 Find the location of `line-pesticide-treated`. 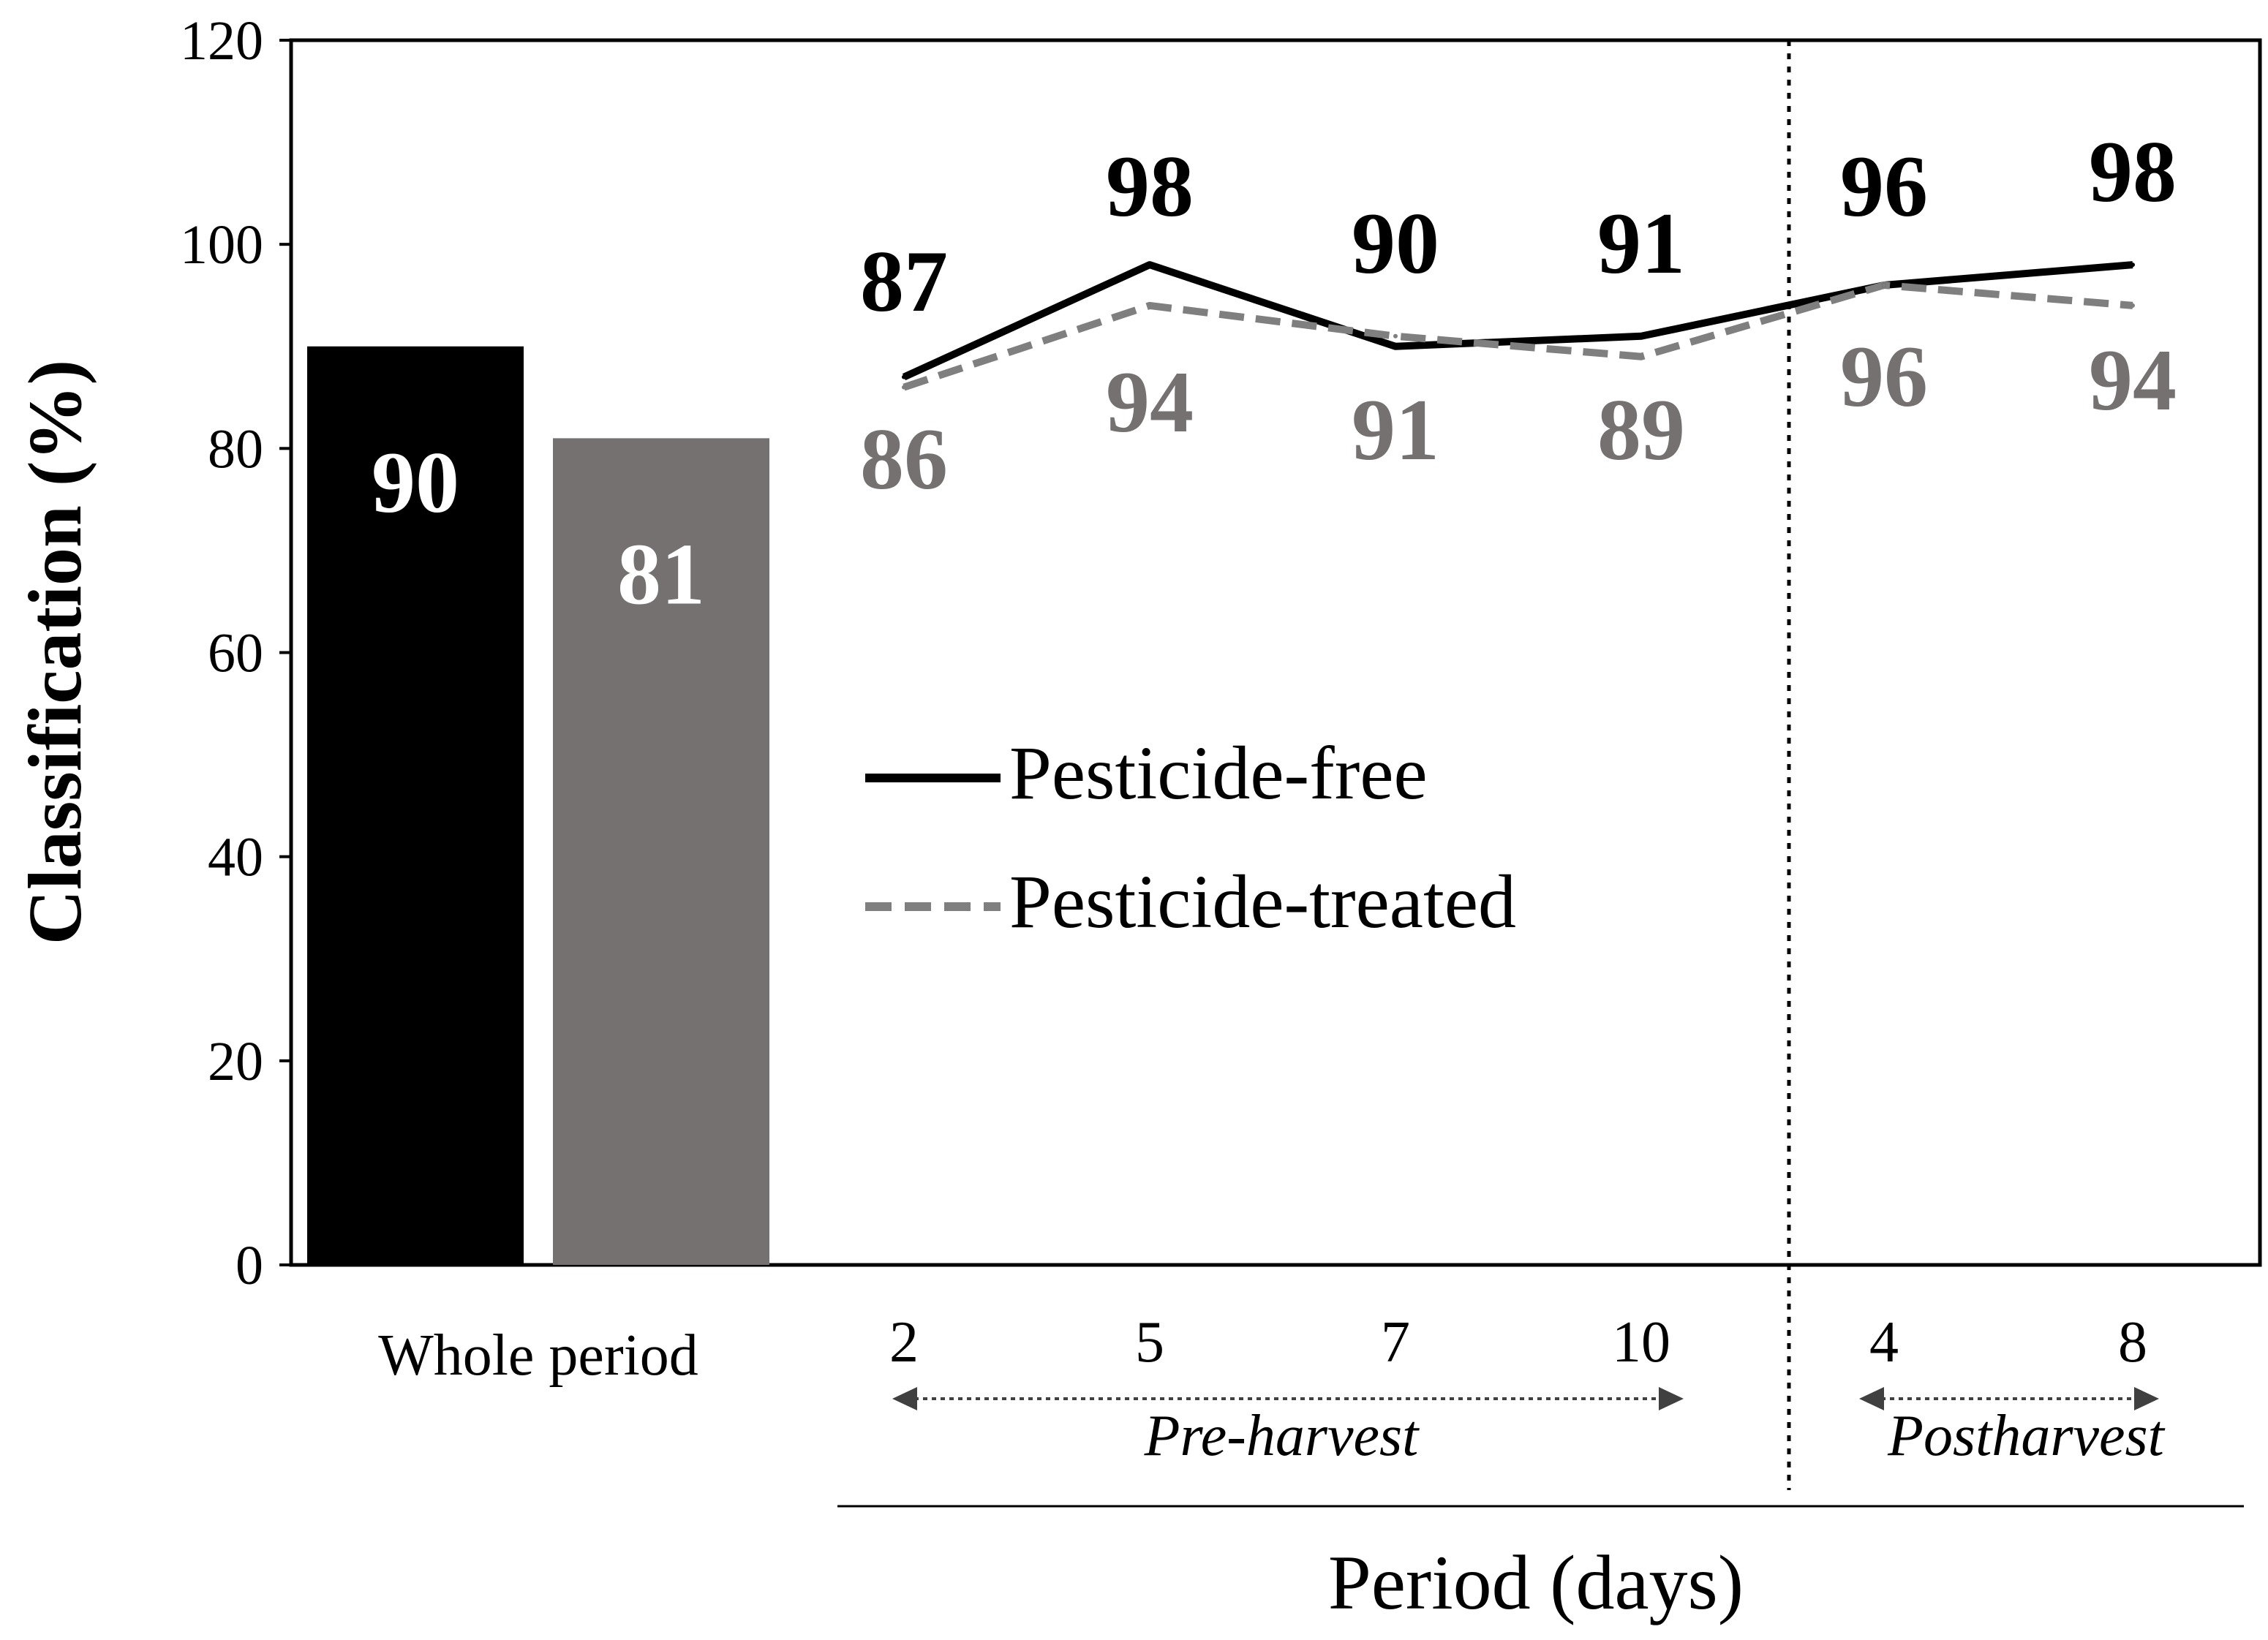

line-pesticide-treated is located at coordinates (1518, 336).